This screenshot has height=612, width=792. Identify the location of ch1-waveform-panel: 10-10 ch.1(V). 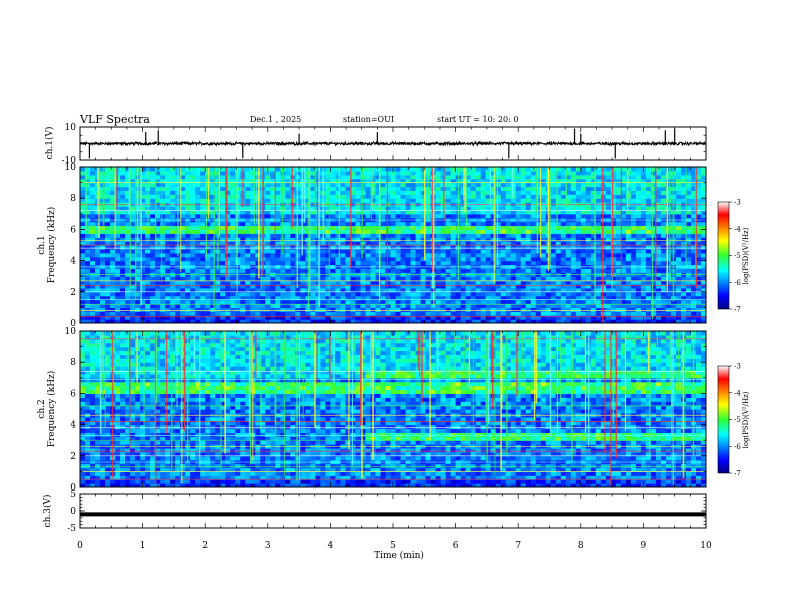
(375, 144).